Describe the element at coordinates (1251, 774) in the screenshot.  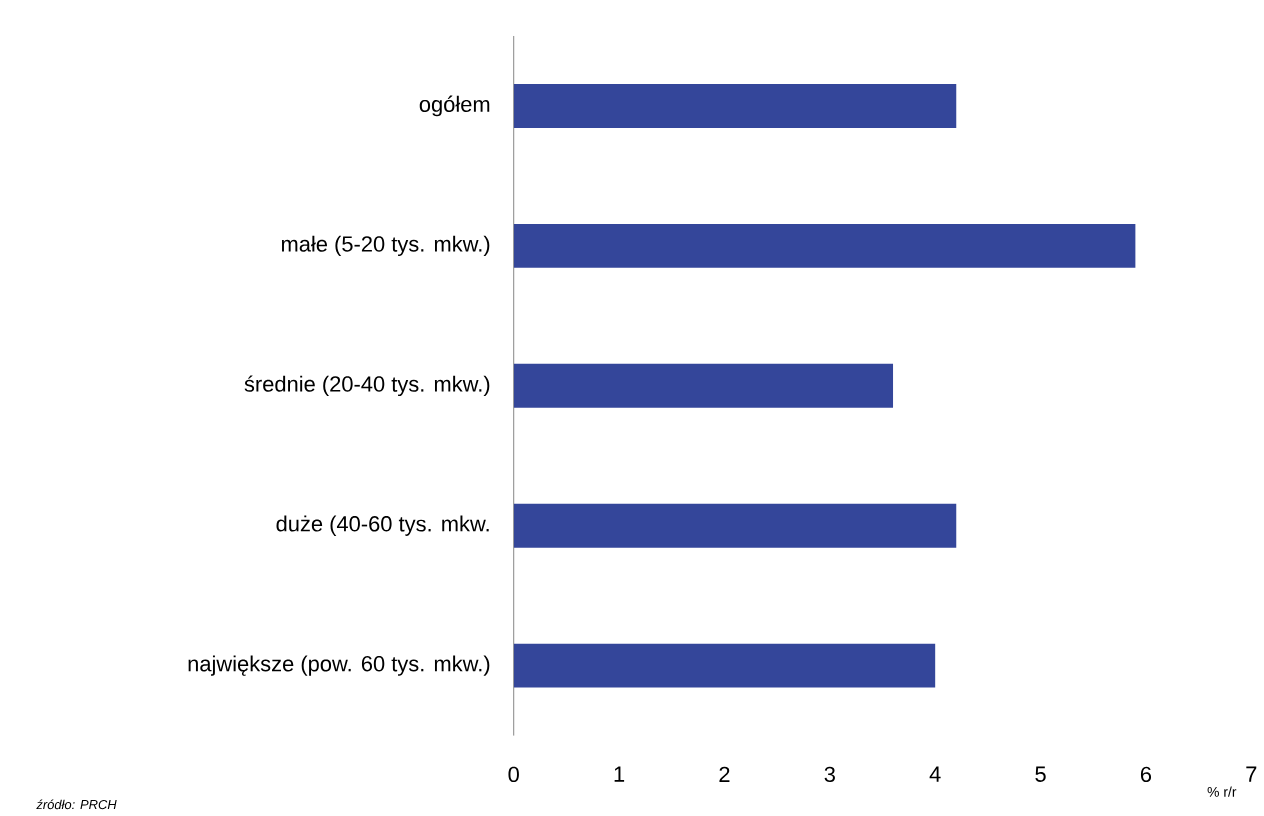
I see `x-tick-label: 7` at that location.